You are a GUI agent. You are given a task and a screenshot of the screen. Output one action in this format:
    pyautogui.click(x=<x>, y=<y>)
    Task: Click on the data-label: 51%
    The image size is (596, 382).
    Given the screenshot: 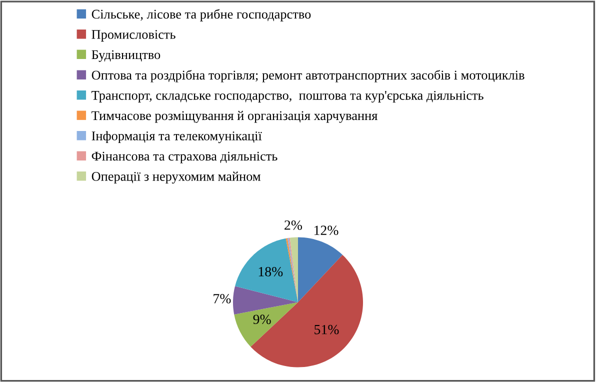 What is the action you would take?
    pyautogui.click(x=326, y=329)
    